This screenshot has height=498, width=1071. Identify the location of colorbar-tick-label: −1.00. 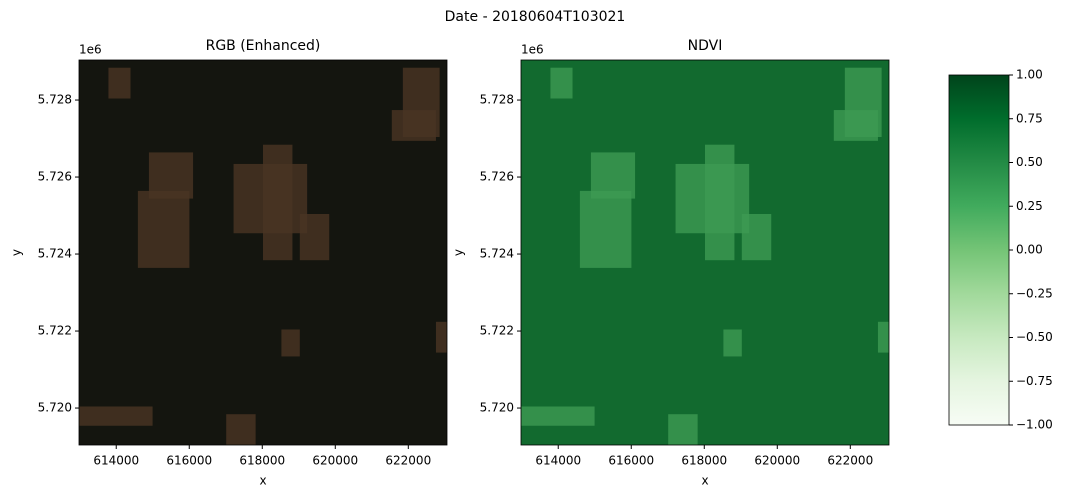
(1034, 425).